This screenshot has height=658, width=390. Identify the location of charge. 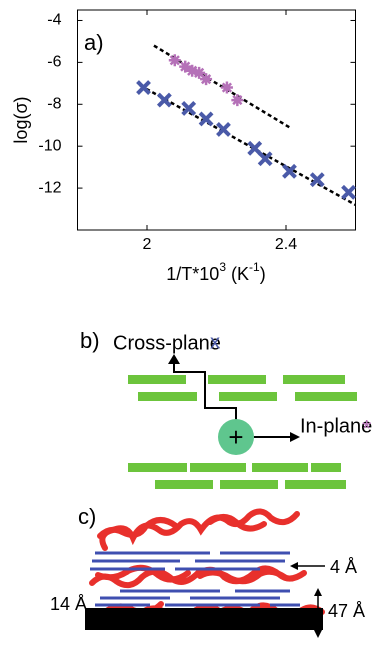
(236, 437).